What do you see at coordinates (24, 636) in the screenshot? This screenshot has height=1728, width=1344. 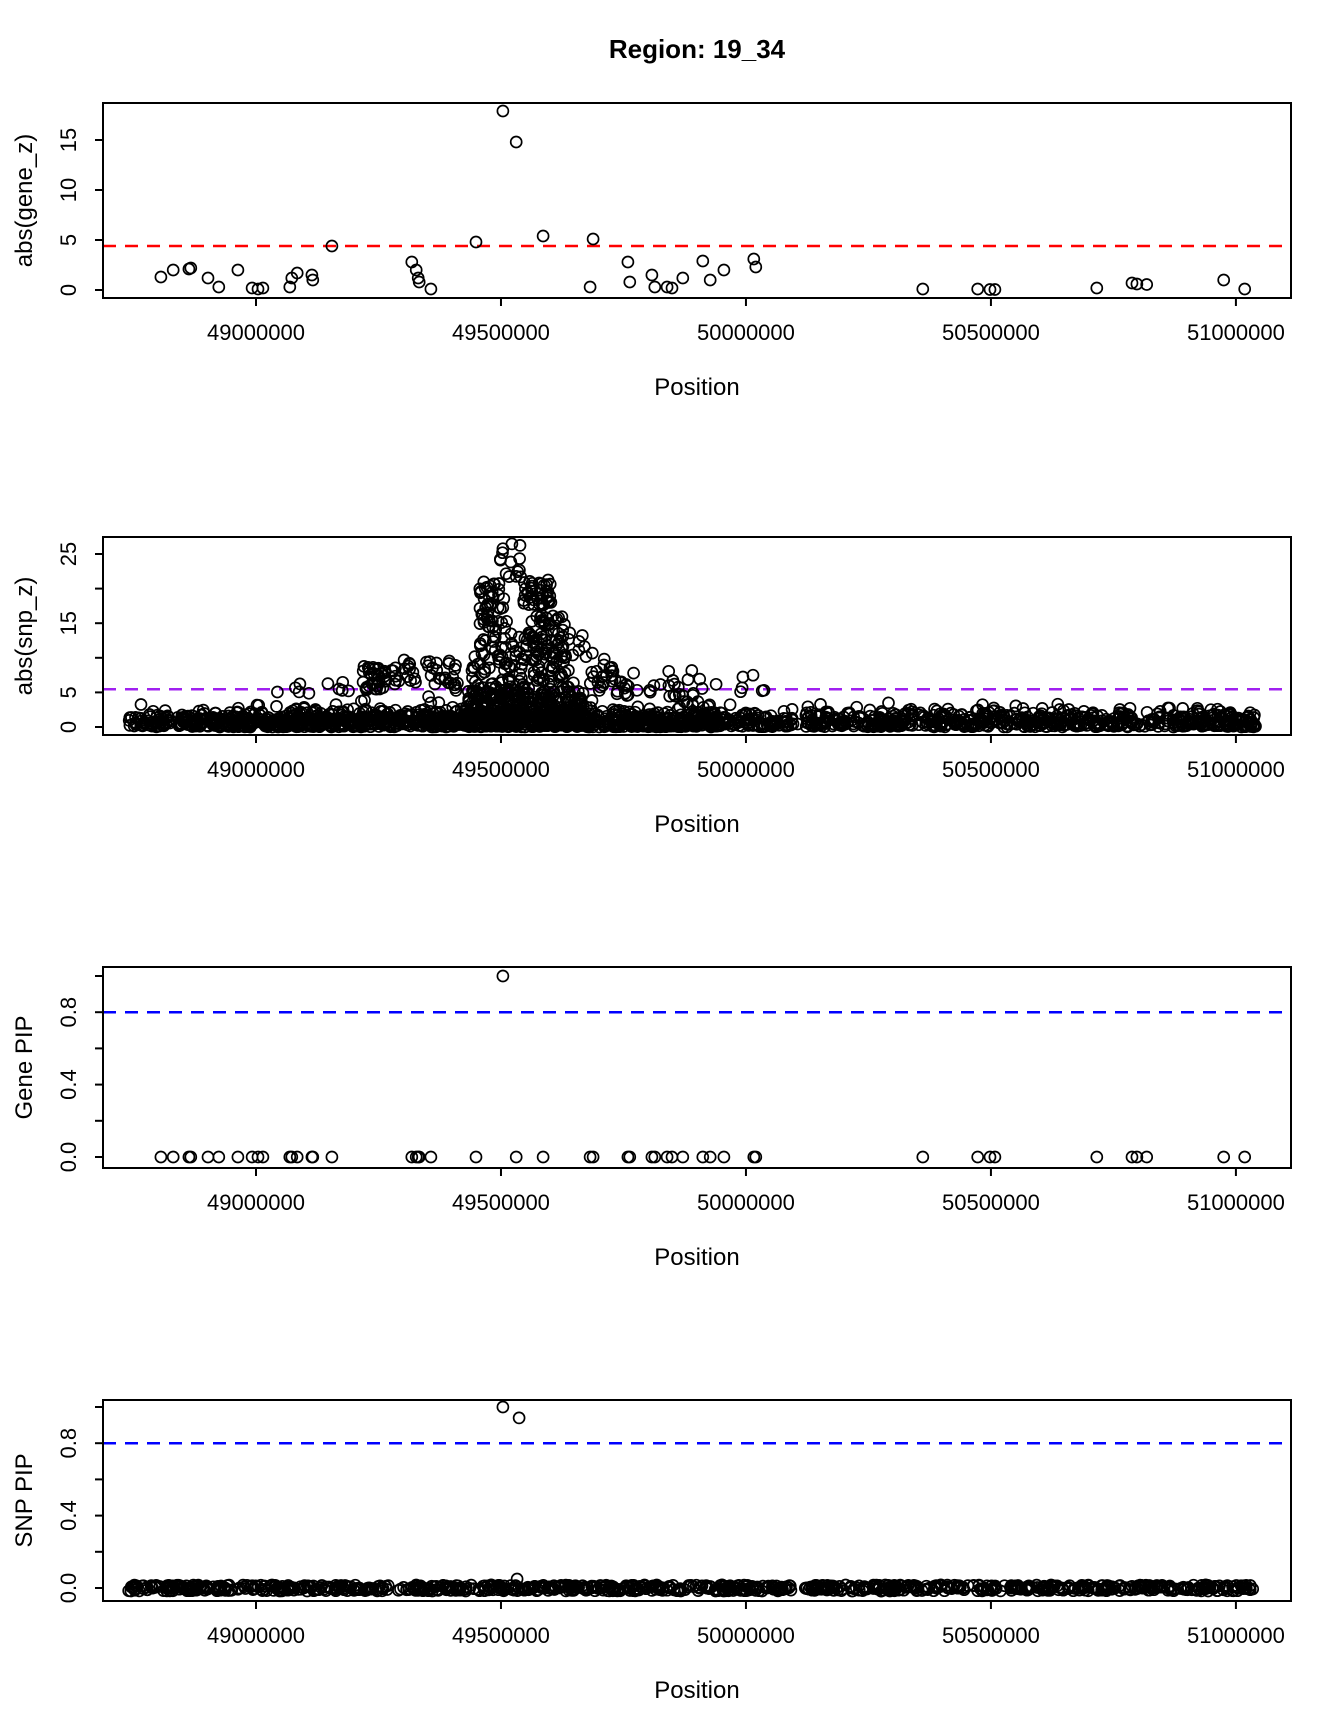 I see `y-axis-title: abs(snp_z)` at bounding box center [24, 636].